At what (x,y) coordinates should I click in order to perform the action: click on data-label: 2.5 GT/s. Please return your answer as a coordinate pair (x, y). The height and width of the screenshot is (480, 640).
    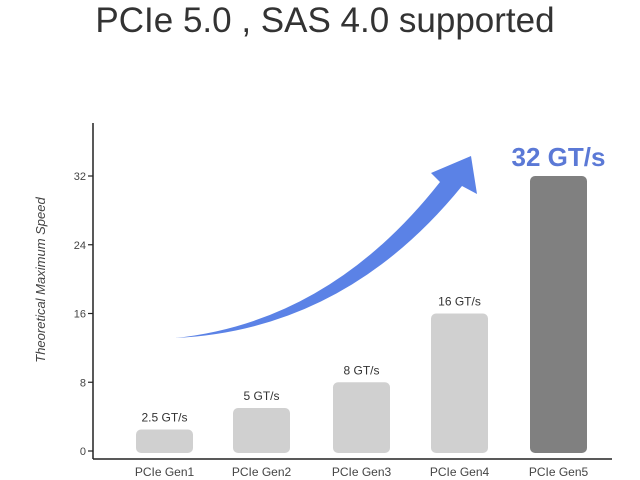
    Looking at the image, I should click on (164, 418).